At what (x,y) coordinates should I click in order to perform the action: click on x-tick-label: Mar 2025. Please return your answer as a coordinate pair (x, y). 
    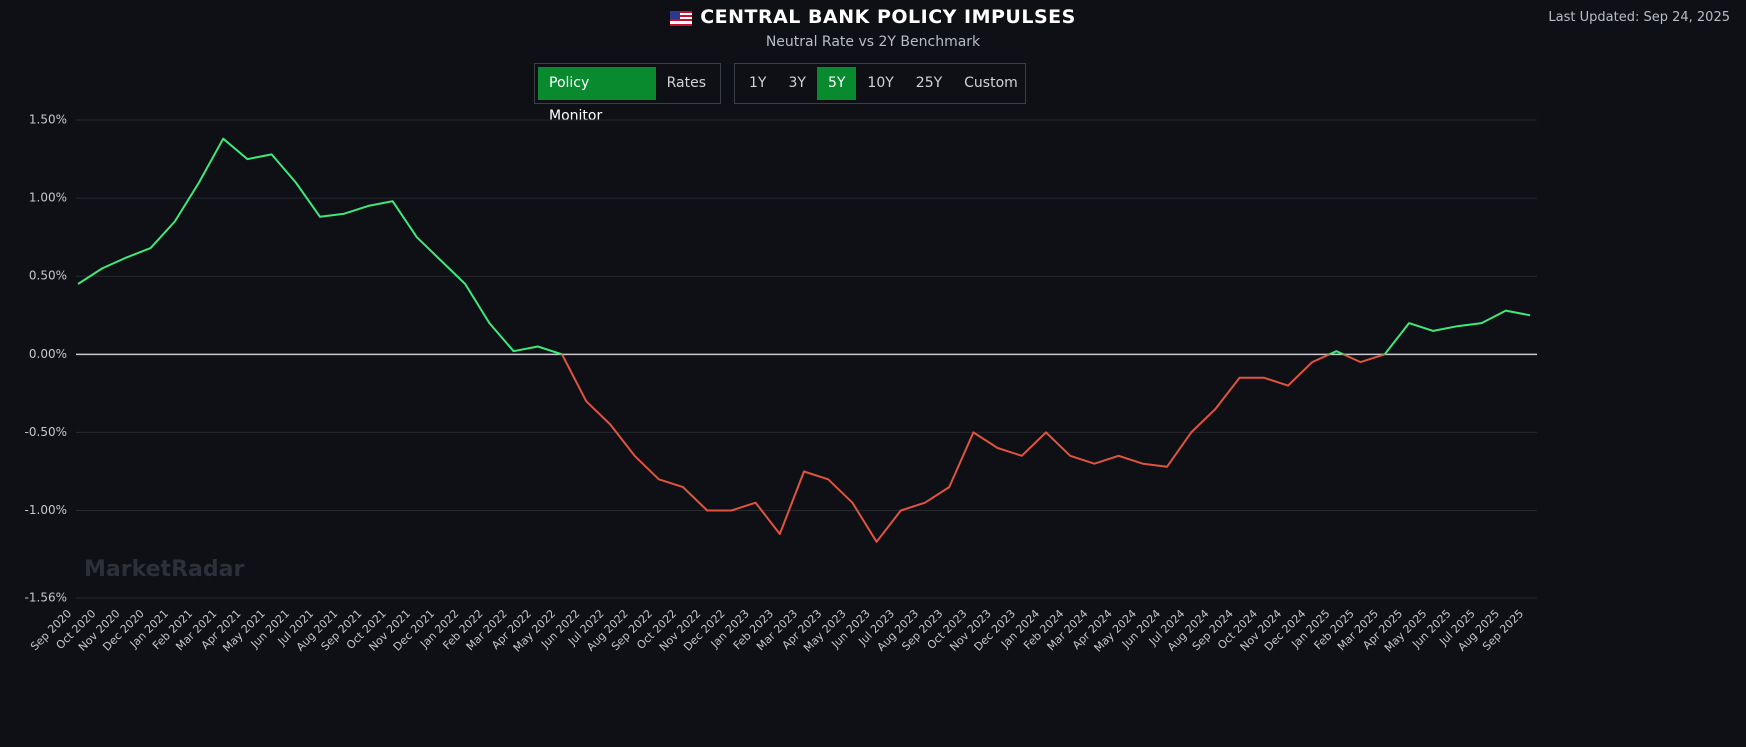
    Looking at the image, I should click on (1358, 630).